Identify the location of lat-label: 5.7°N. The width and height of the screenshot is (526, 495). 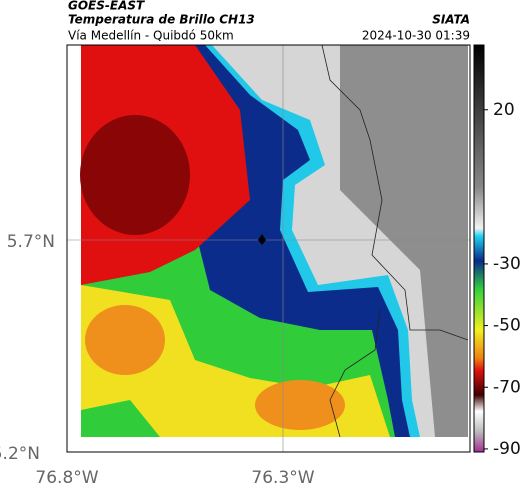
(31, 242).